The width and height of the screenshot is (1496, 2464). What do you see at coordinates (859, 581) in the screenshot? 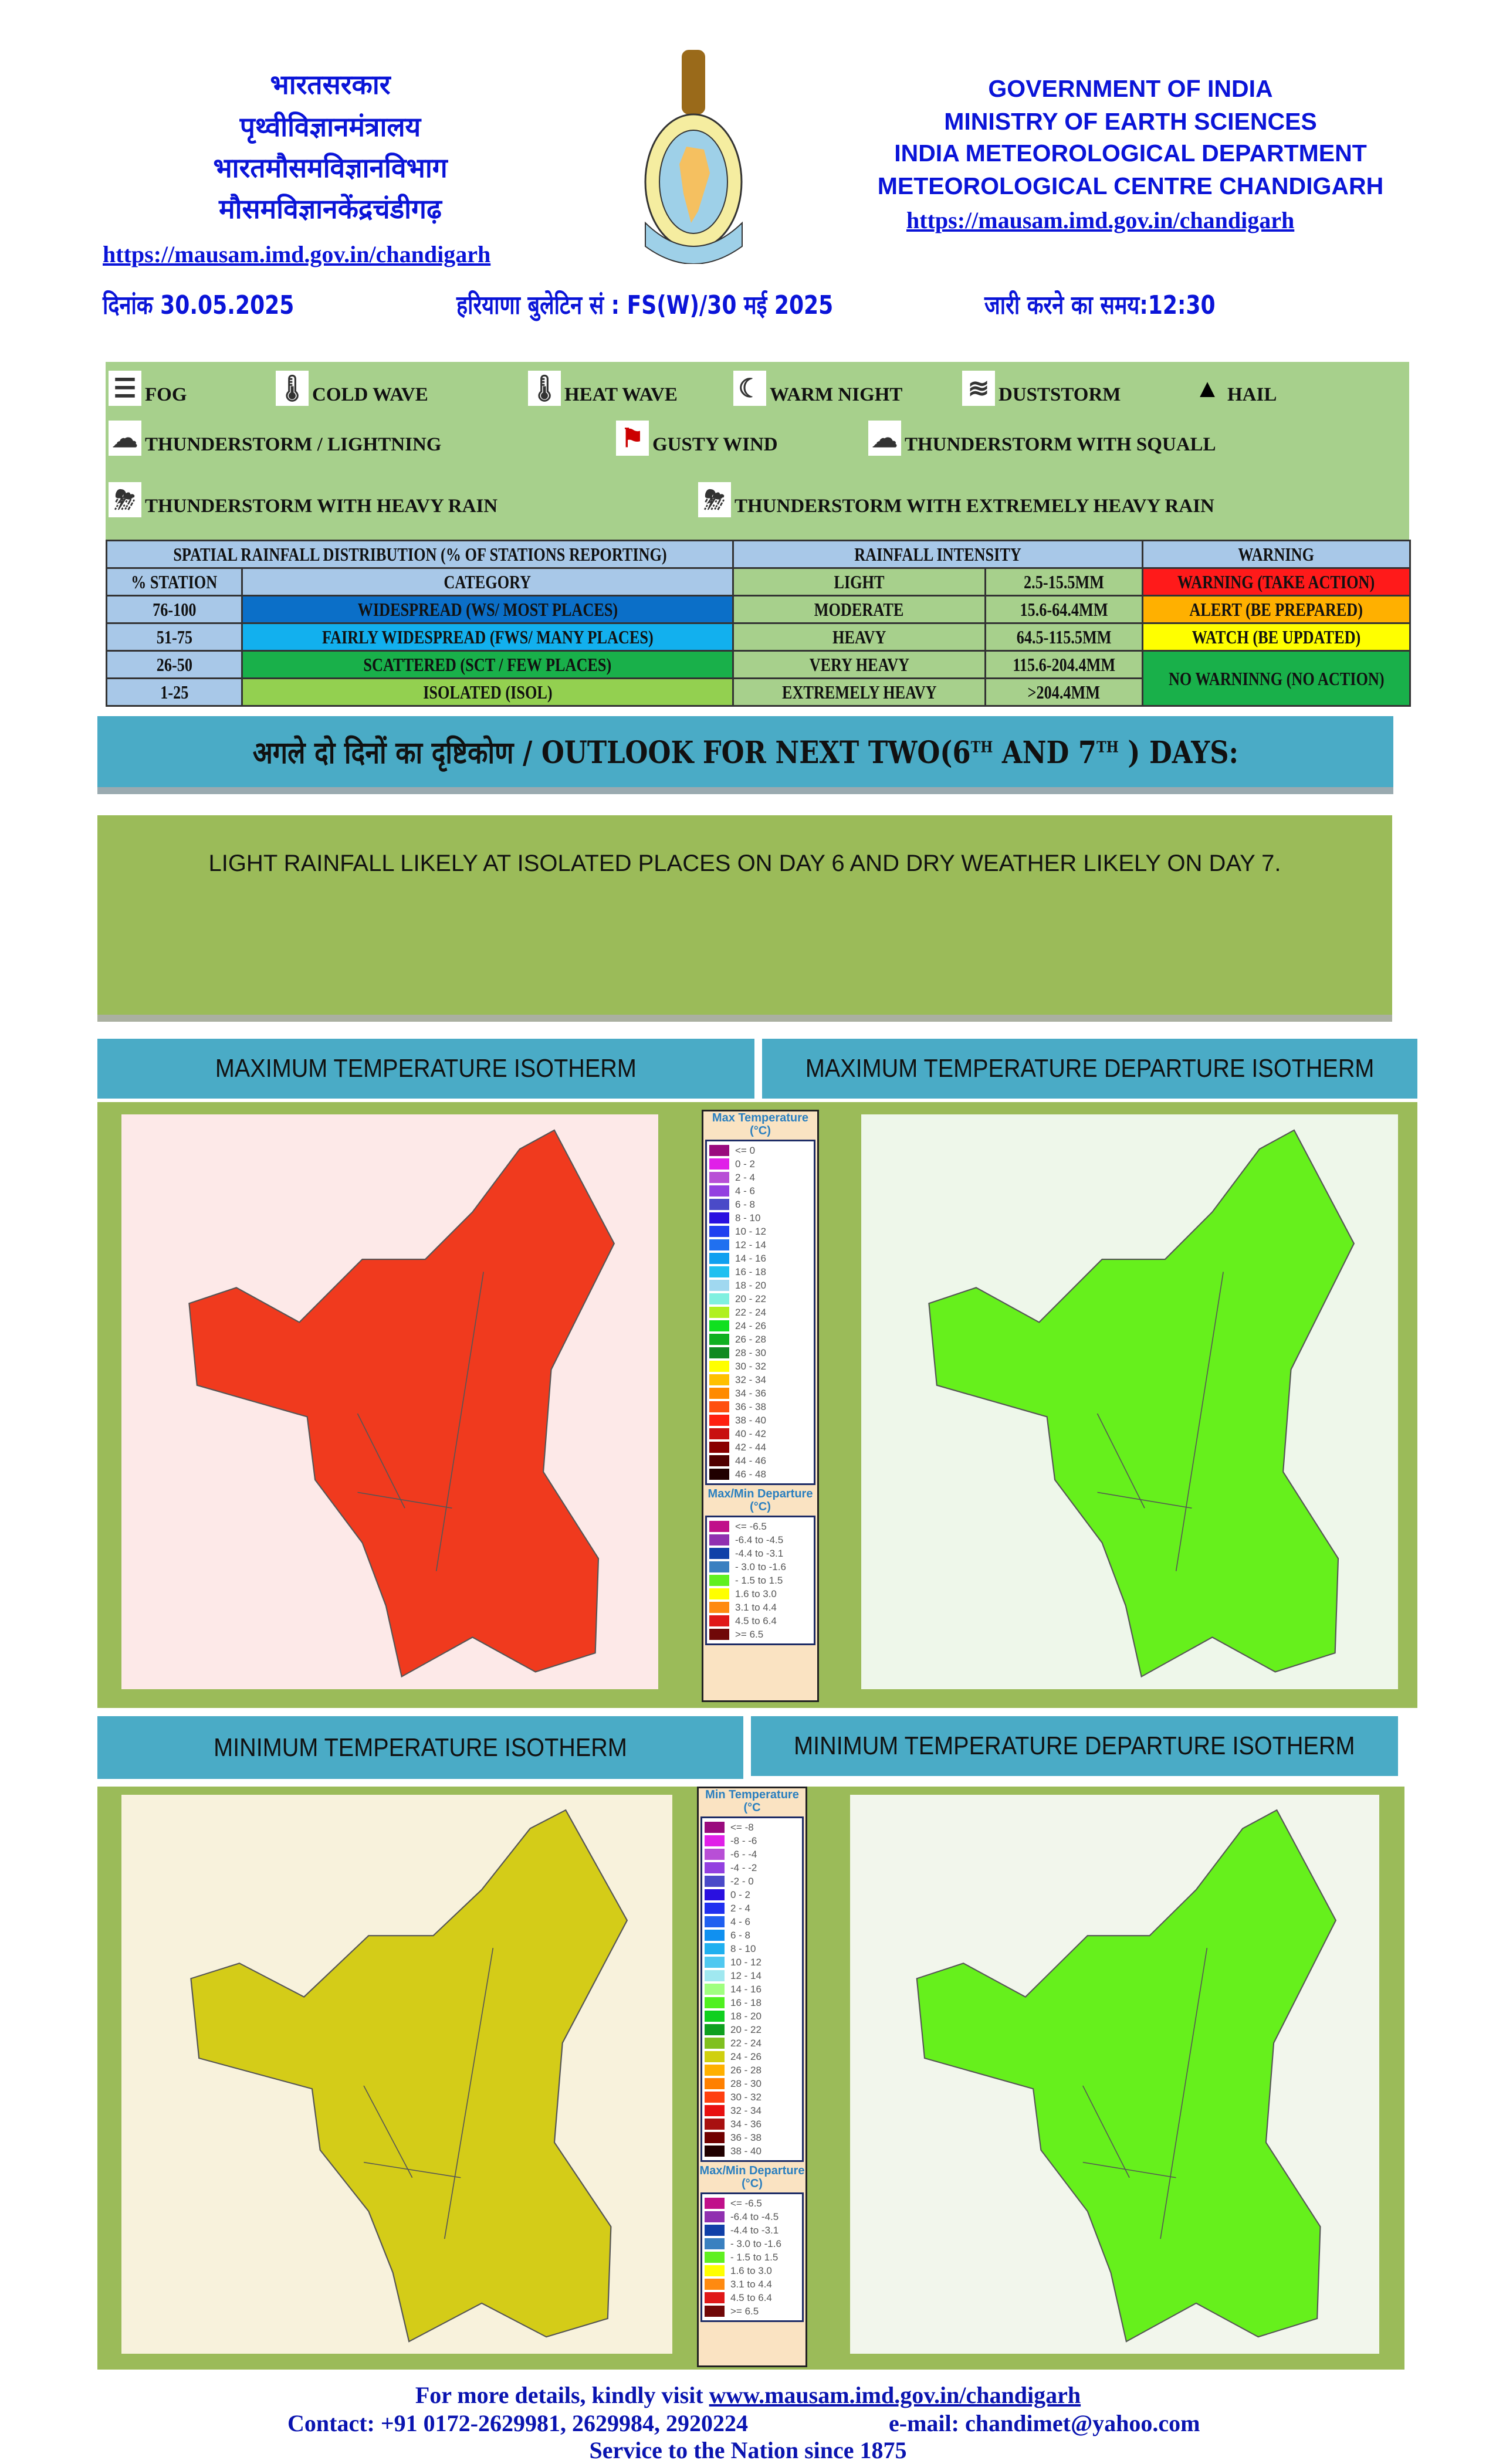
I see `intensity-cell: LIGHT` at bounding box center [859, 581].